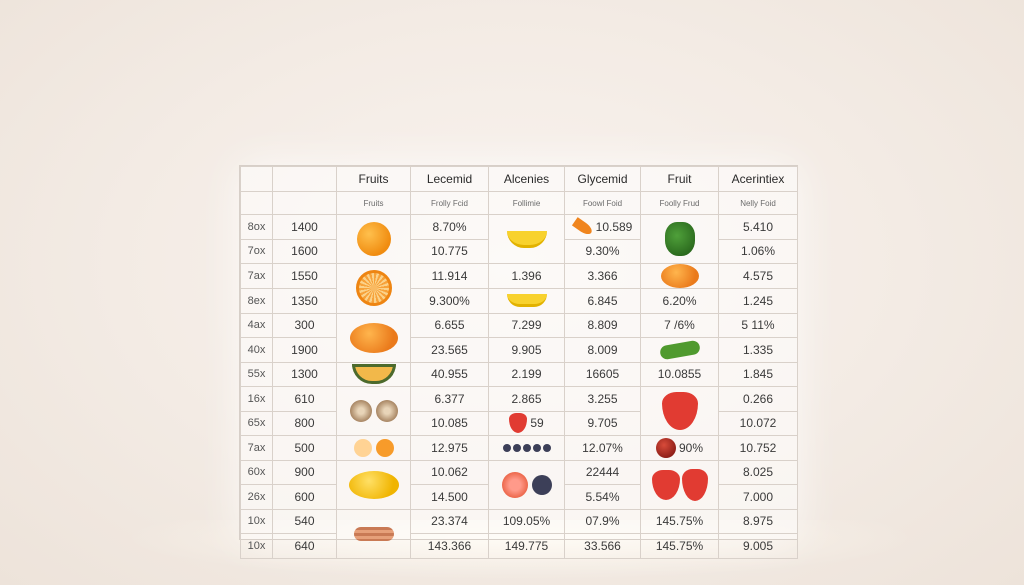  I want to click on table-row: 65x 800 10.085 59 9.705 10.072, so click(519, 423).